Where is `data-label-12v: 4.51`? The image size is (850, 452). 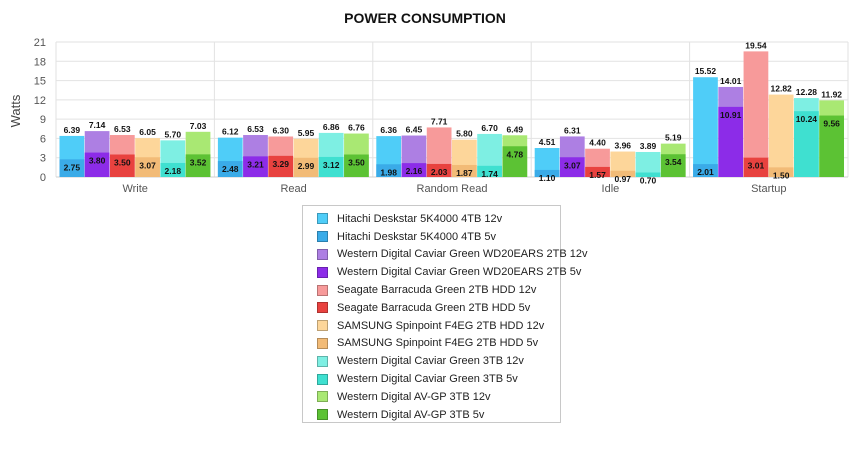 data-label-12v: 4.51 is located at coordinates (547, 142).